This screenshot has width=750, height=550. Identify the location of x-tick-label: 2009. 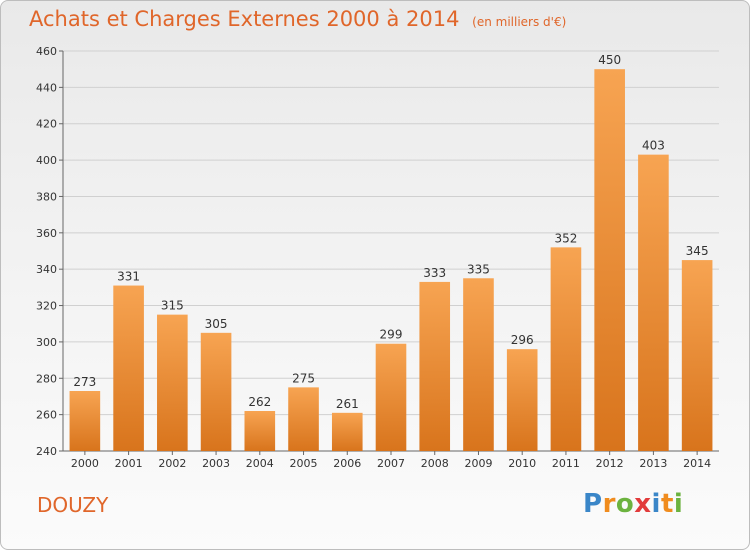
(478, 463).